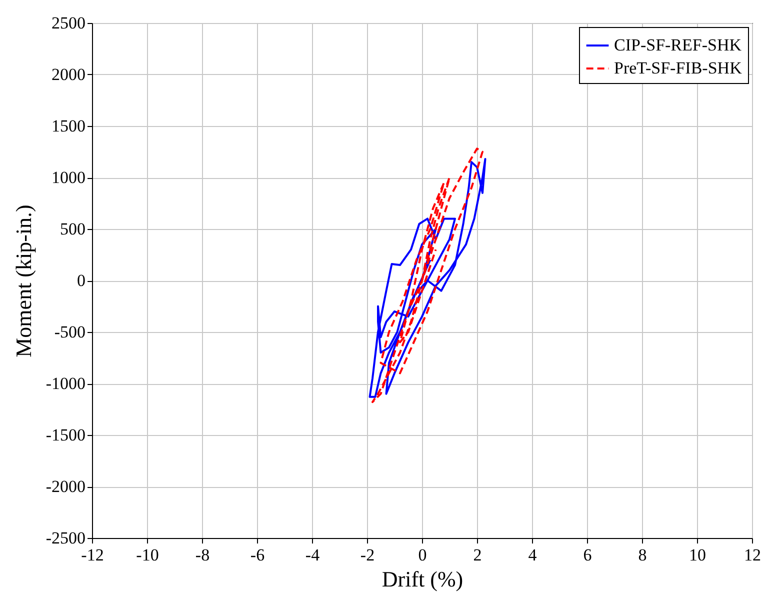 The image size is (777, 598). What do you see at coordinates (92, 555) in the screenshot?
I see `x-tick-label: -12` at bounding box center [92, 555].